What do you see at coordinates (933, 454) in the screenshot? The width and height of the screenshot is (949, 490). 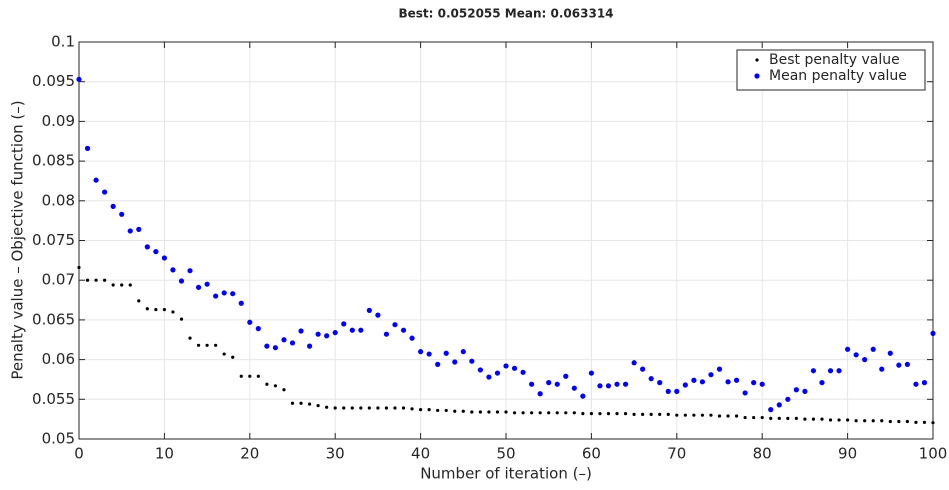 I see `x-tick-label: 100` at bounding box center [933, 454].